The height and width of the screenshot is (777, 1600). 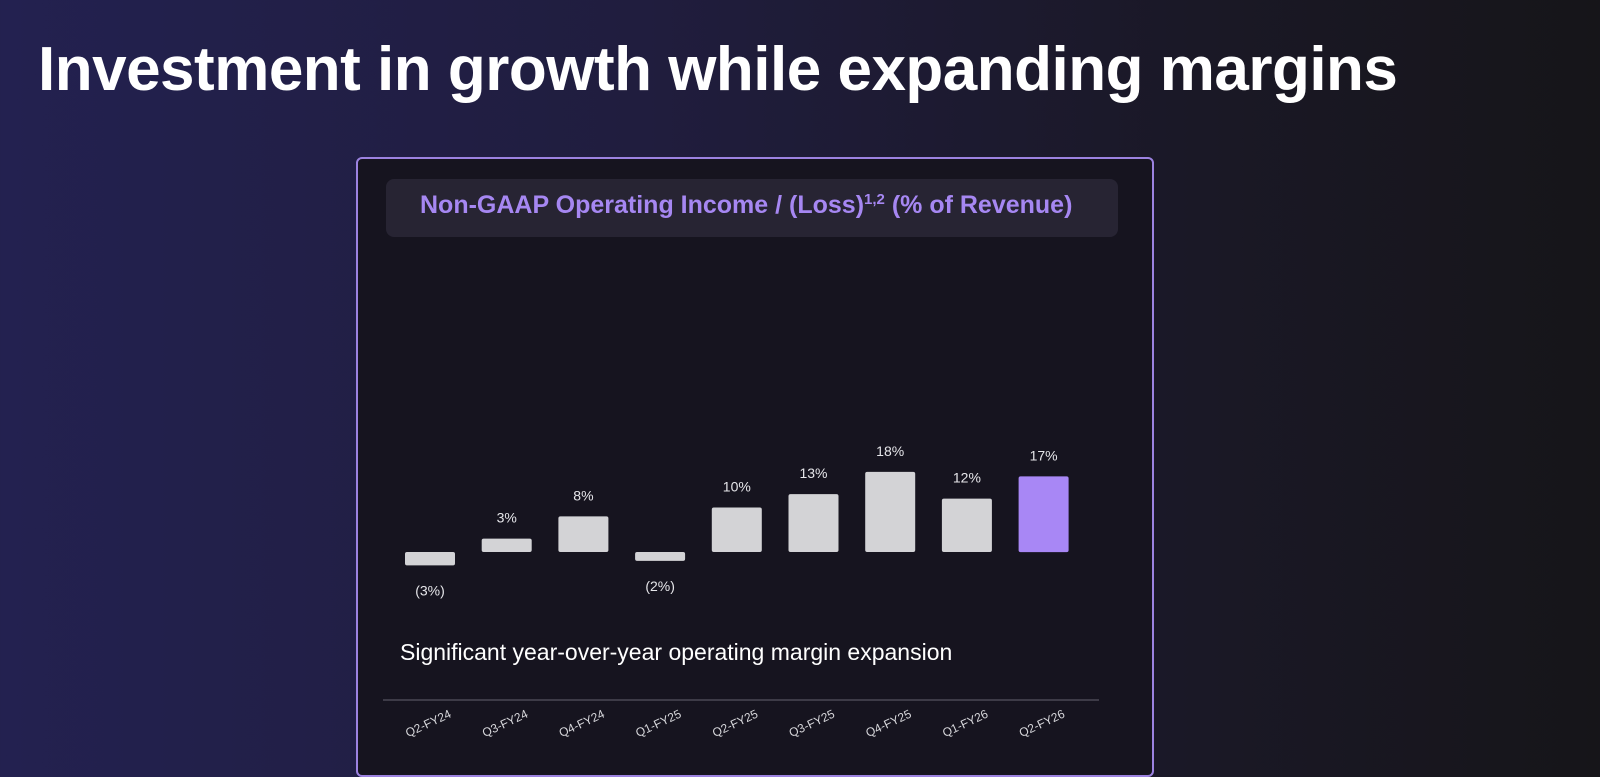 I want to click on x-tick-q2-fy24: Q2-FY24, so click(x=428, y=723).